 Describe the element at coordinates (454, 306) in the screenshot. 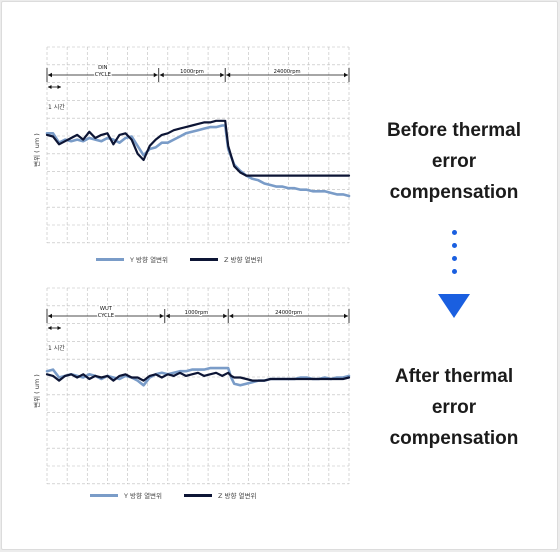

I see `arrow-down-icon` at that location.